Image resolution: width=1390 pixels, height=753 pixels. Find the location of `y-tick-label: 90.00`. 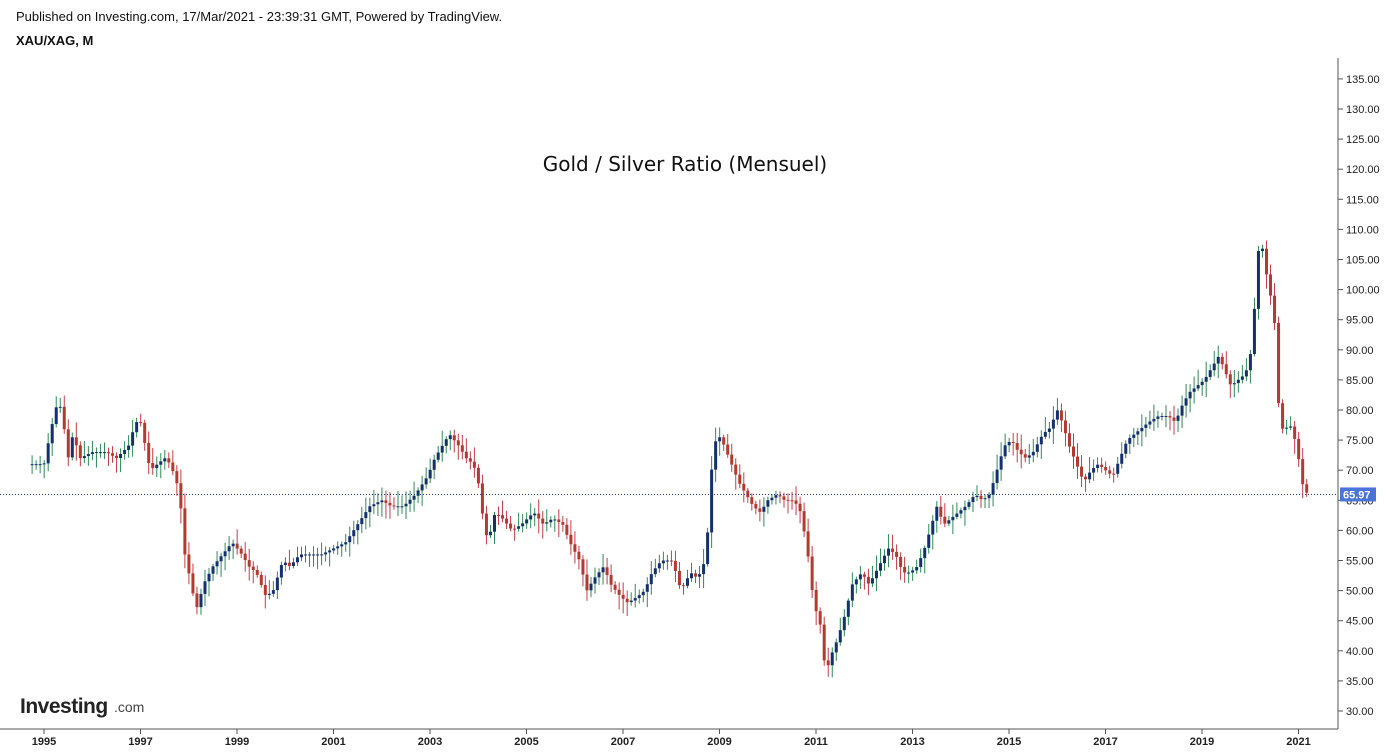

y-tick-label: 90.00 is located at coordinates (1360, 351).